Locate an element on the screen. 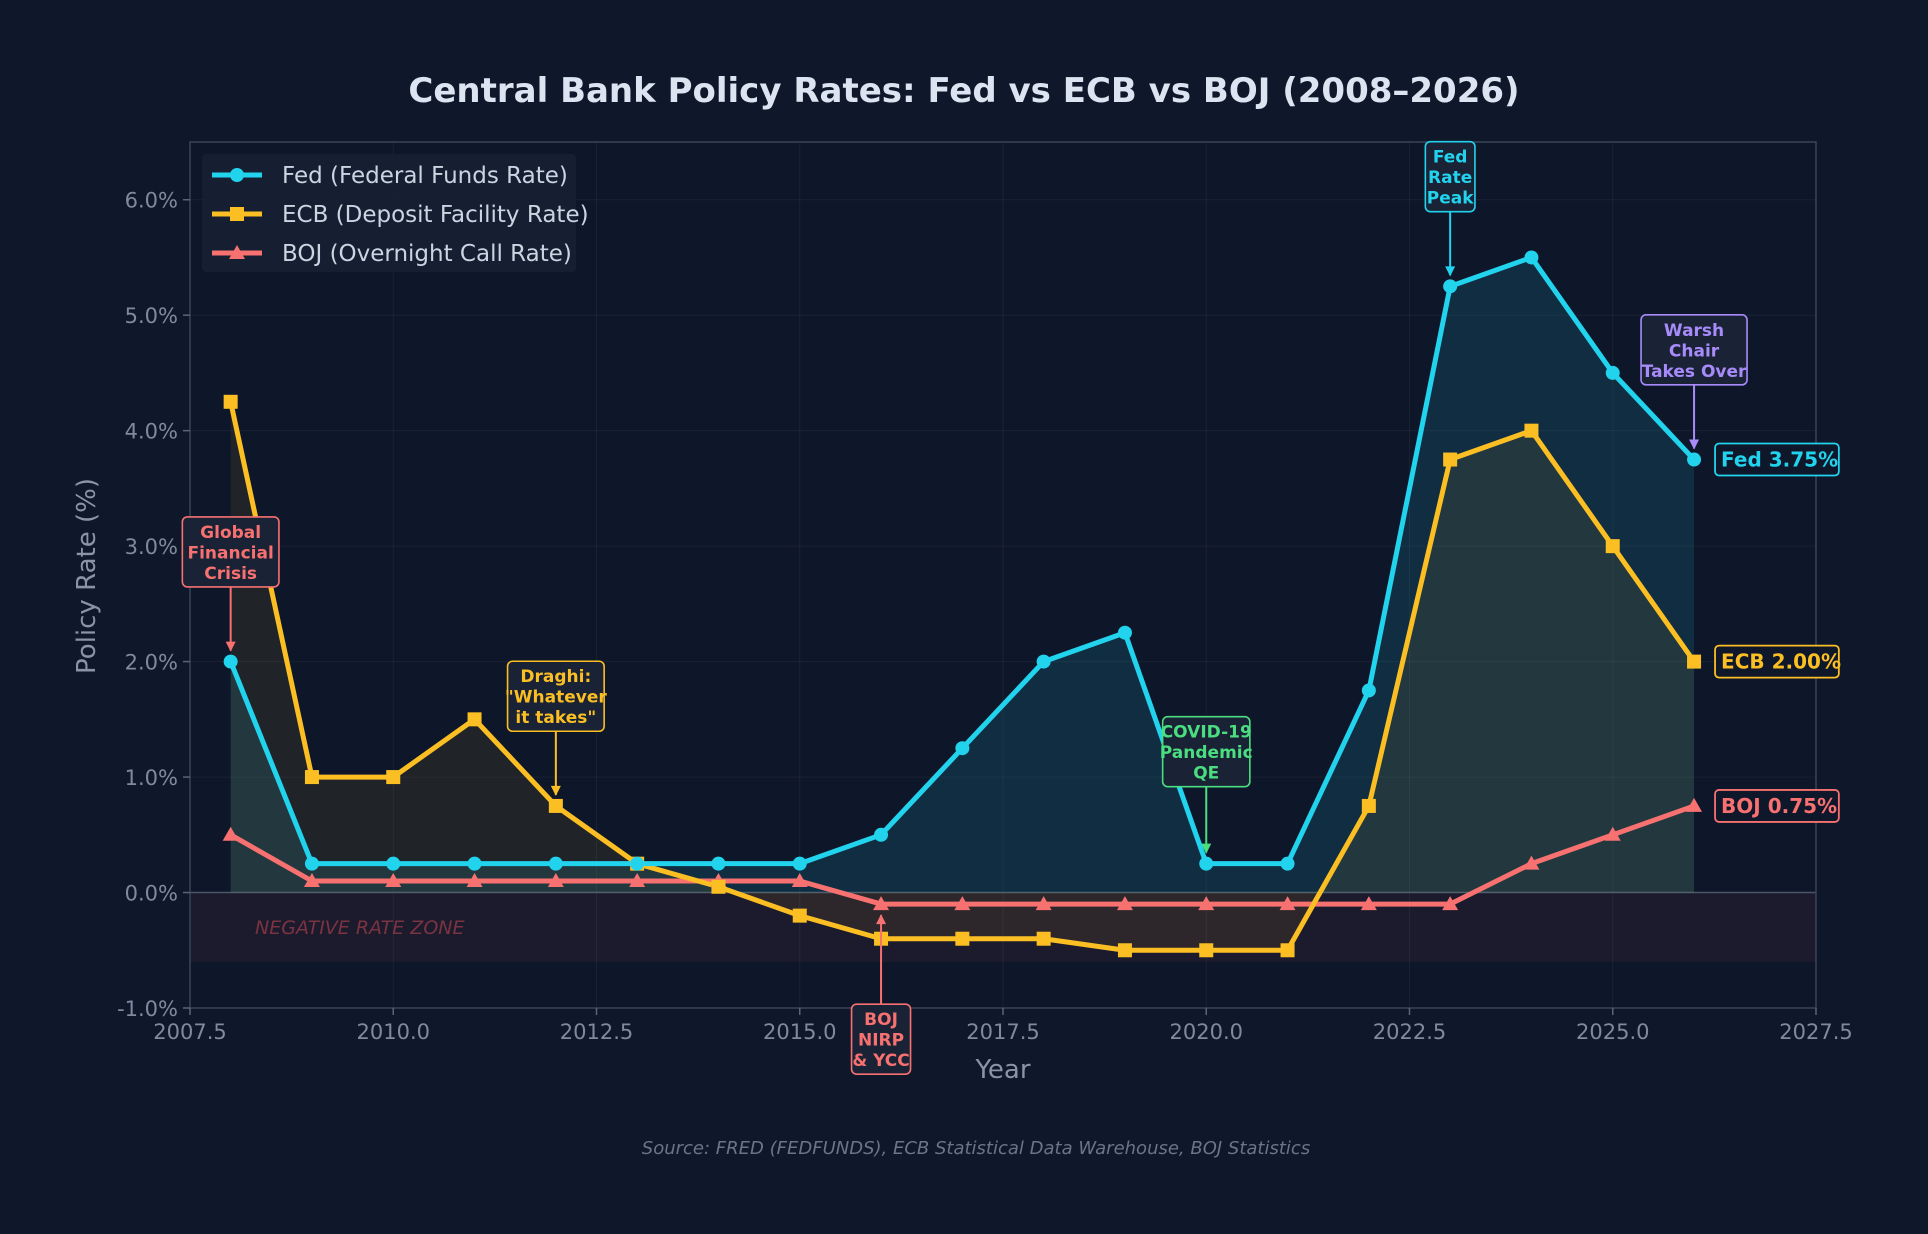 This screenshot has height=1234, width=1928. point-ecb-2008 is located at coordinates (230, 401).